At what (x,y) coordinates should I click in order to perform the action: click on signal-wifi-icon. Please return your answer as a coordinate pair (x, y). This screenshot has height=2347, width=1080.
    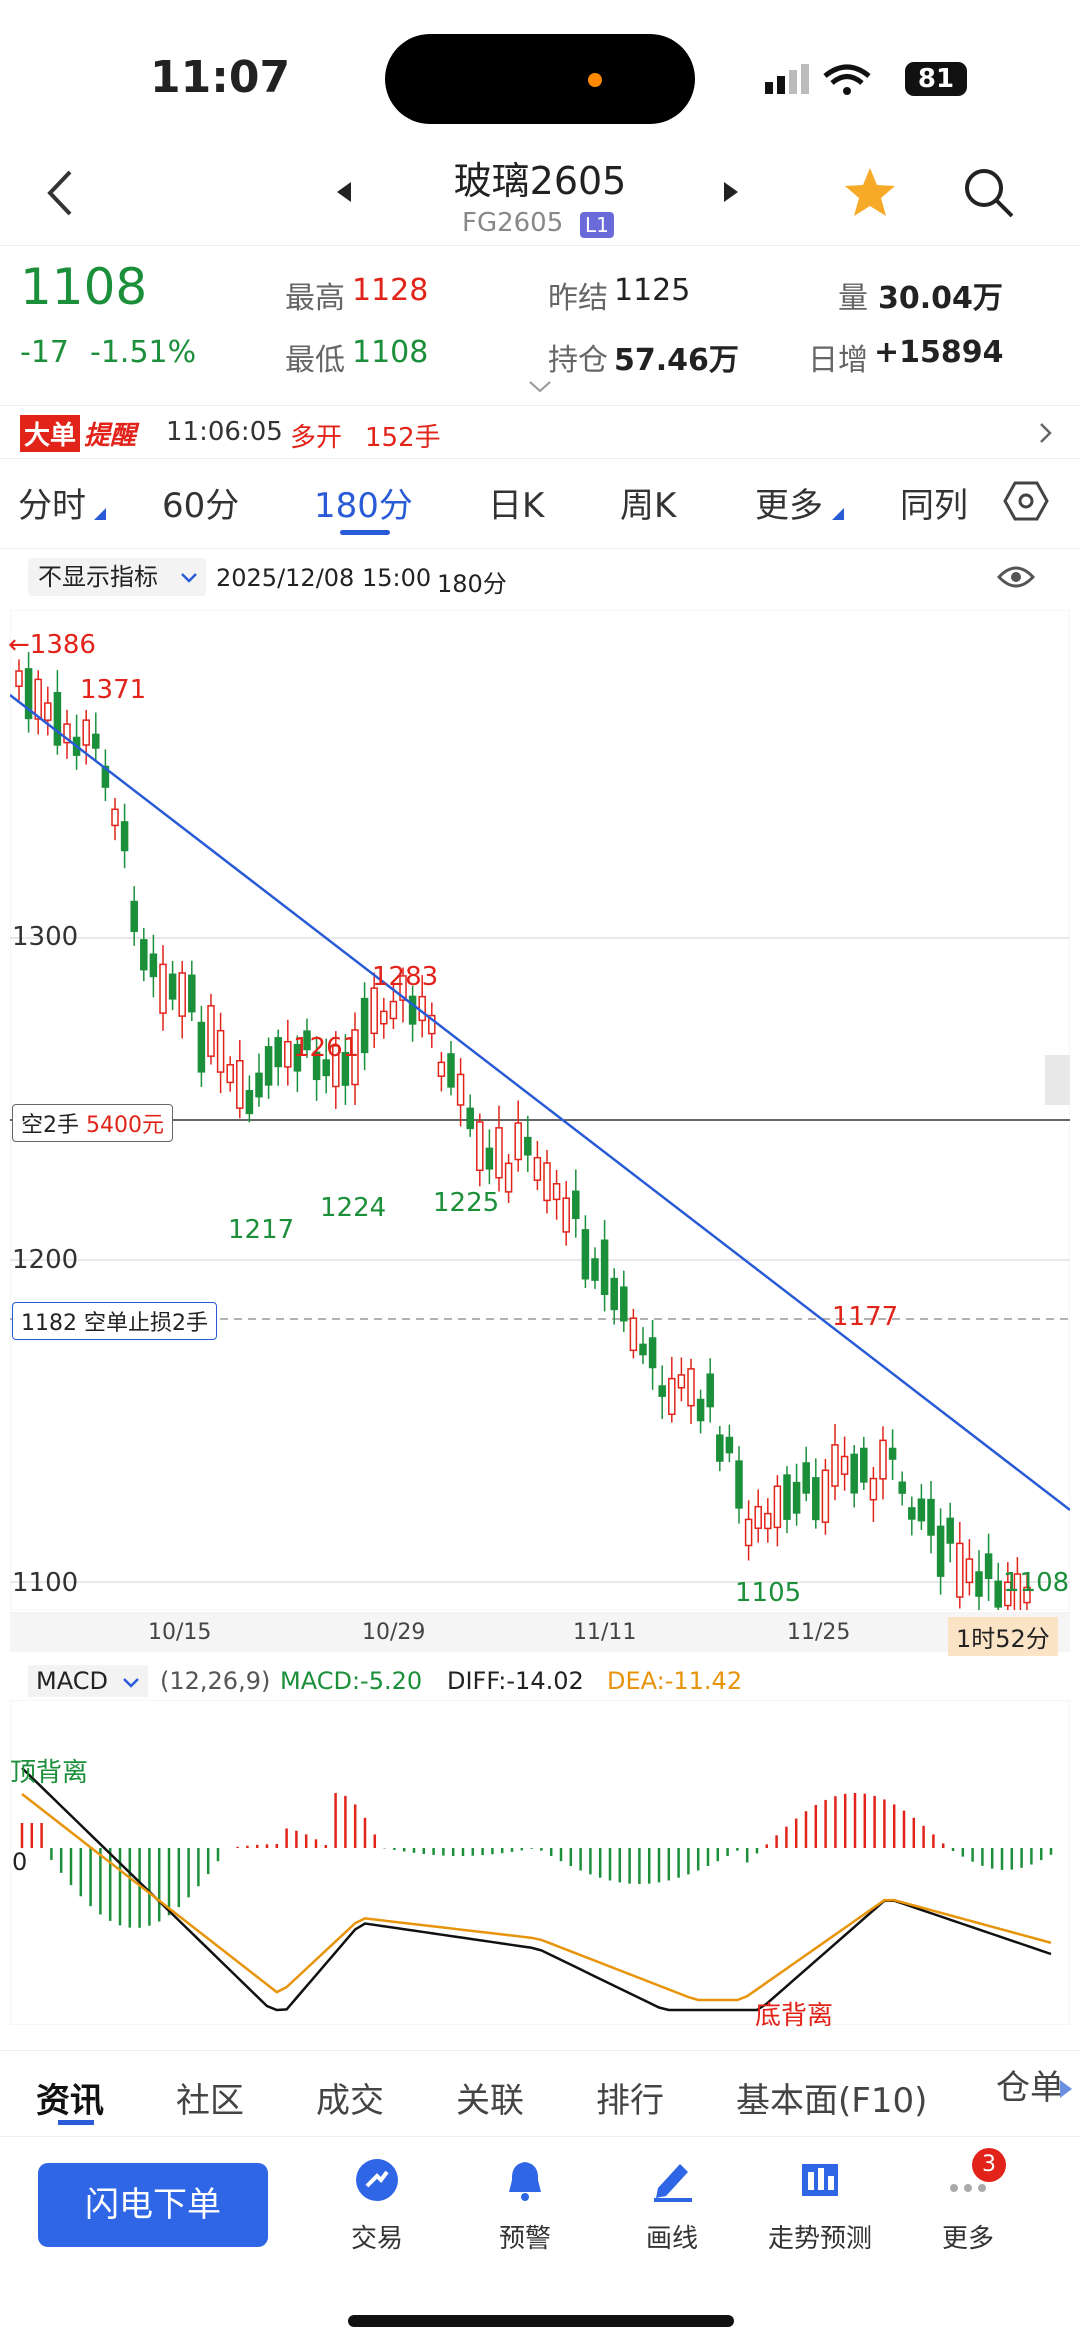
    Looking at the image, I should click on (818, 79).